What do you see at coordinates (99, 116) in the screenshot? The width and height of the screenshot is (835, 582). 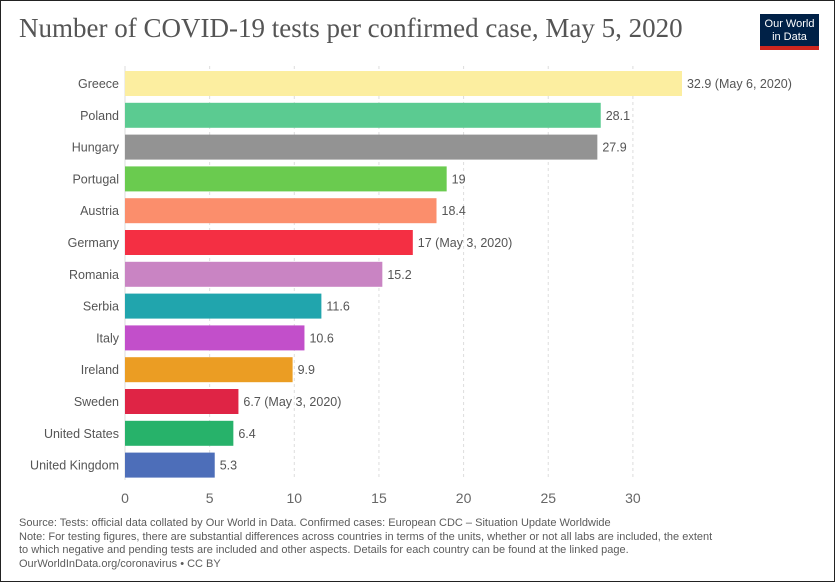 I see `category-label: Poland` at bounding box center [99, 116].